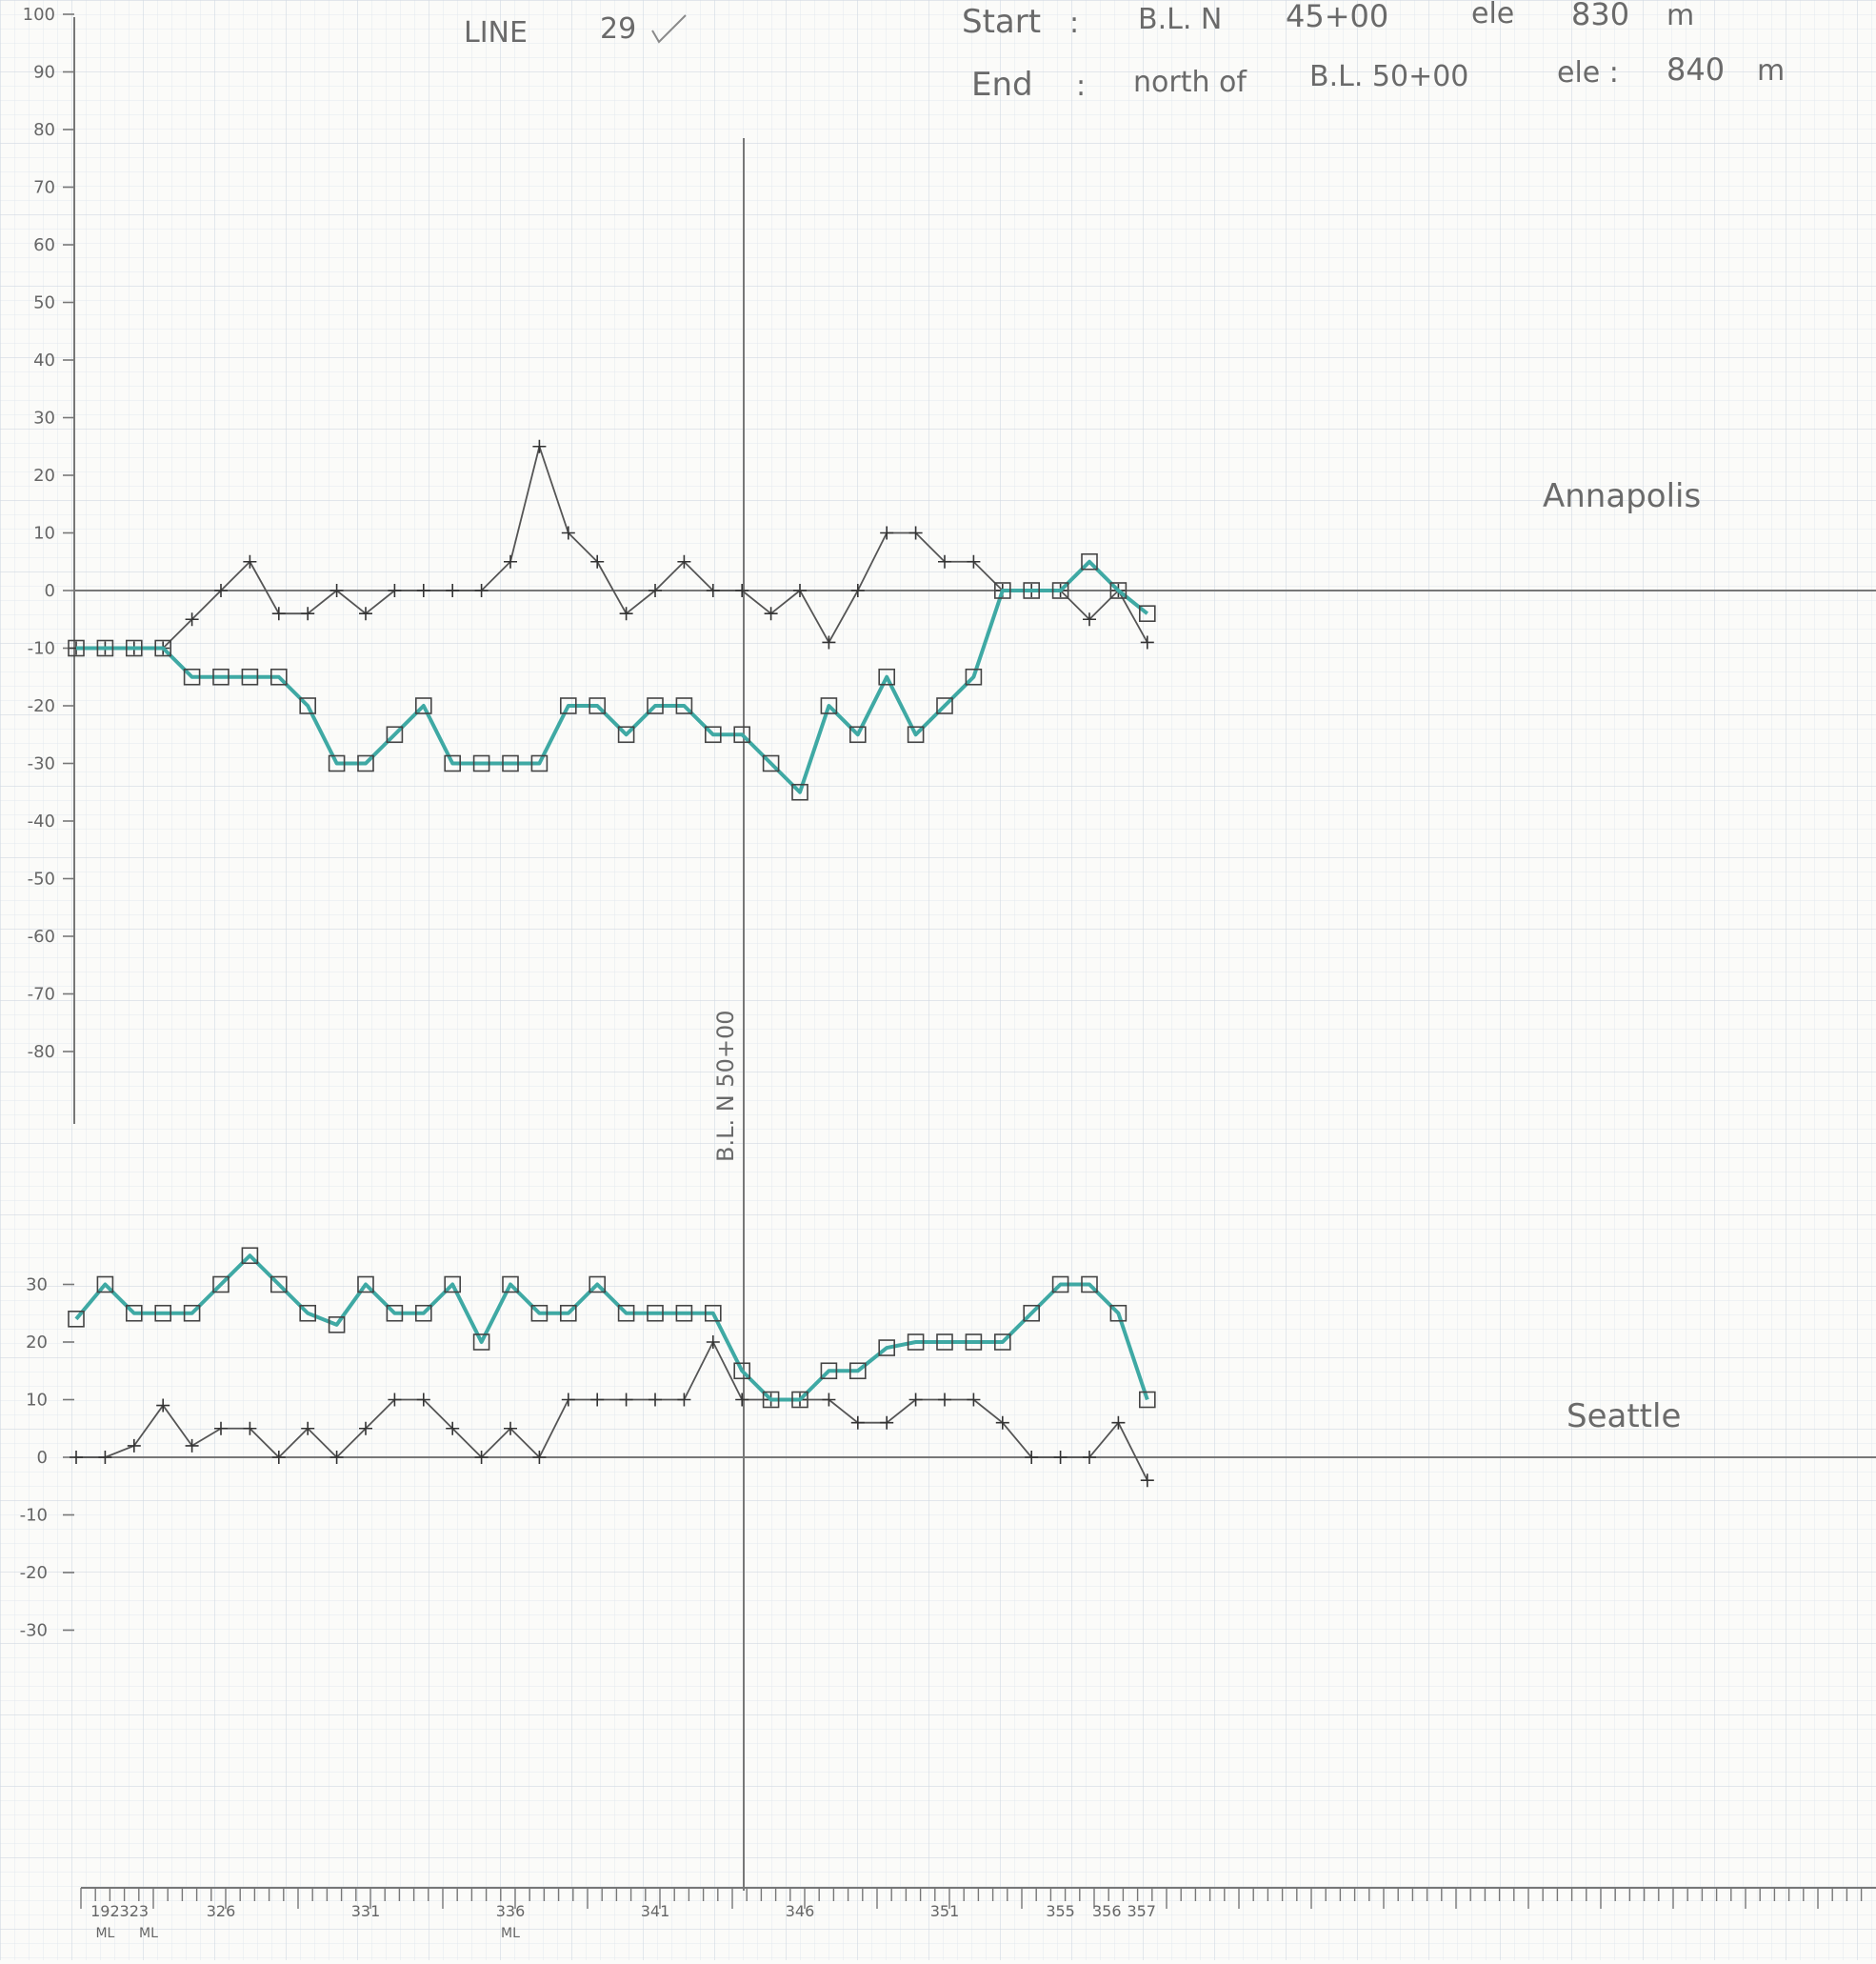 This screenshot has height=1964, width=1876. What do you see at coordinates (135, 1911) in the screenshot?
I see `x-tick-label: 323` at bounding box center [135, 1911].